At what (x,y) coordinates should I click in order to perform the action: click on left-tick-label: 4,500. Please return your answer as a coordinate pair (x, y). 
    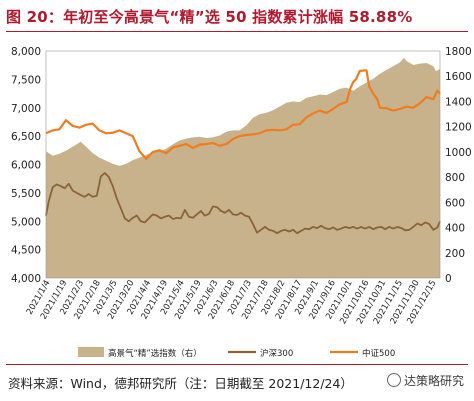
    Looking at the image, I should click on (26, 251).